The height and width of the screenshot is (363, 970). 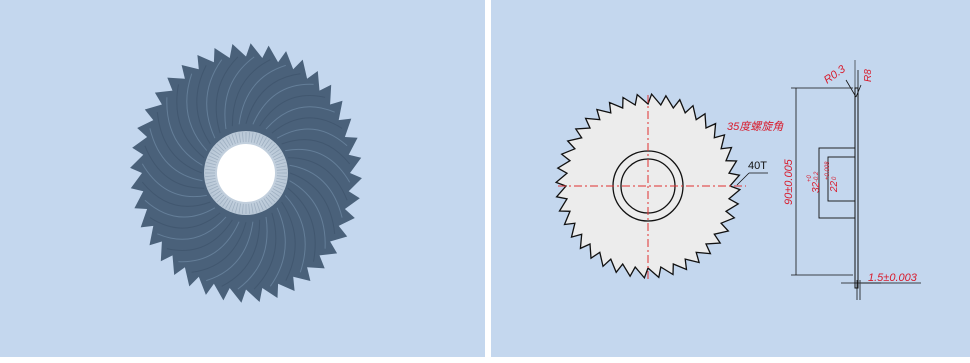 I want to click on hub-dim-value: 22, so click(x=834, y=186).